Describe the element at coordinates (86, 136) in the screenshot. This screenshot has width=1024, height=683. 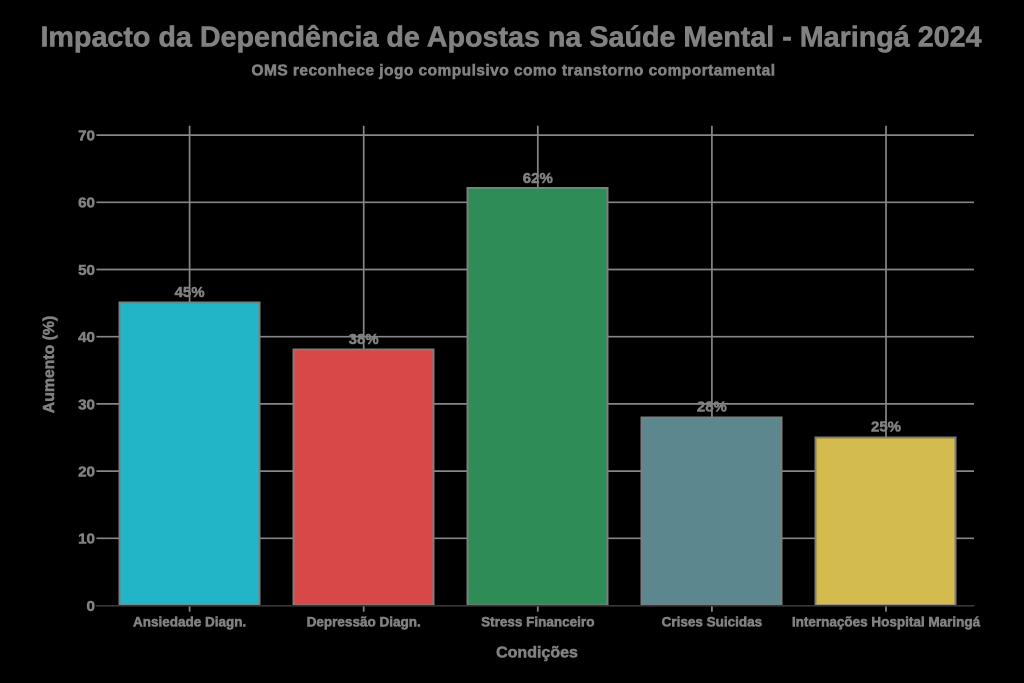
I see `svg-text: 70` at that location.